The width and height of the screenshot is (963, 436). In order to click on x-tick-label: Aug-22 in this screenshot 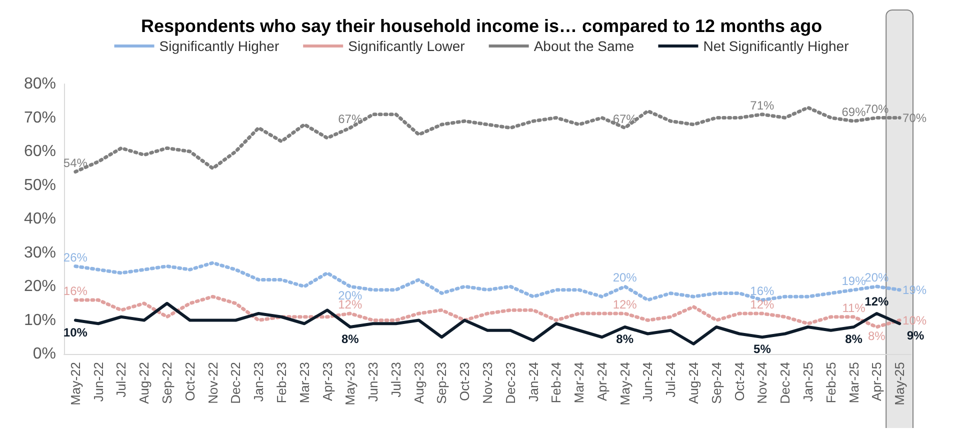, I will do `click(144, 383)`.